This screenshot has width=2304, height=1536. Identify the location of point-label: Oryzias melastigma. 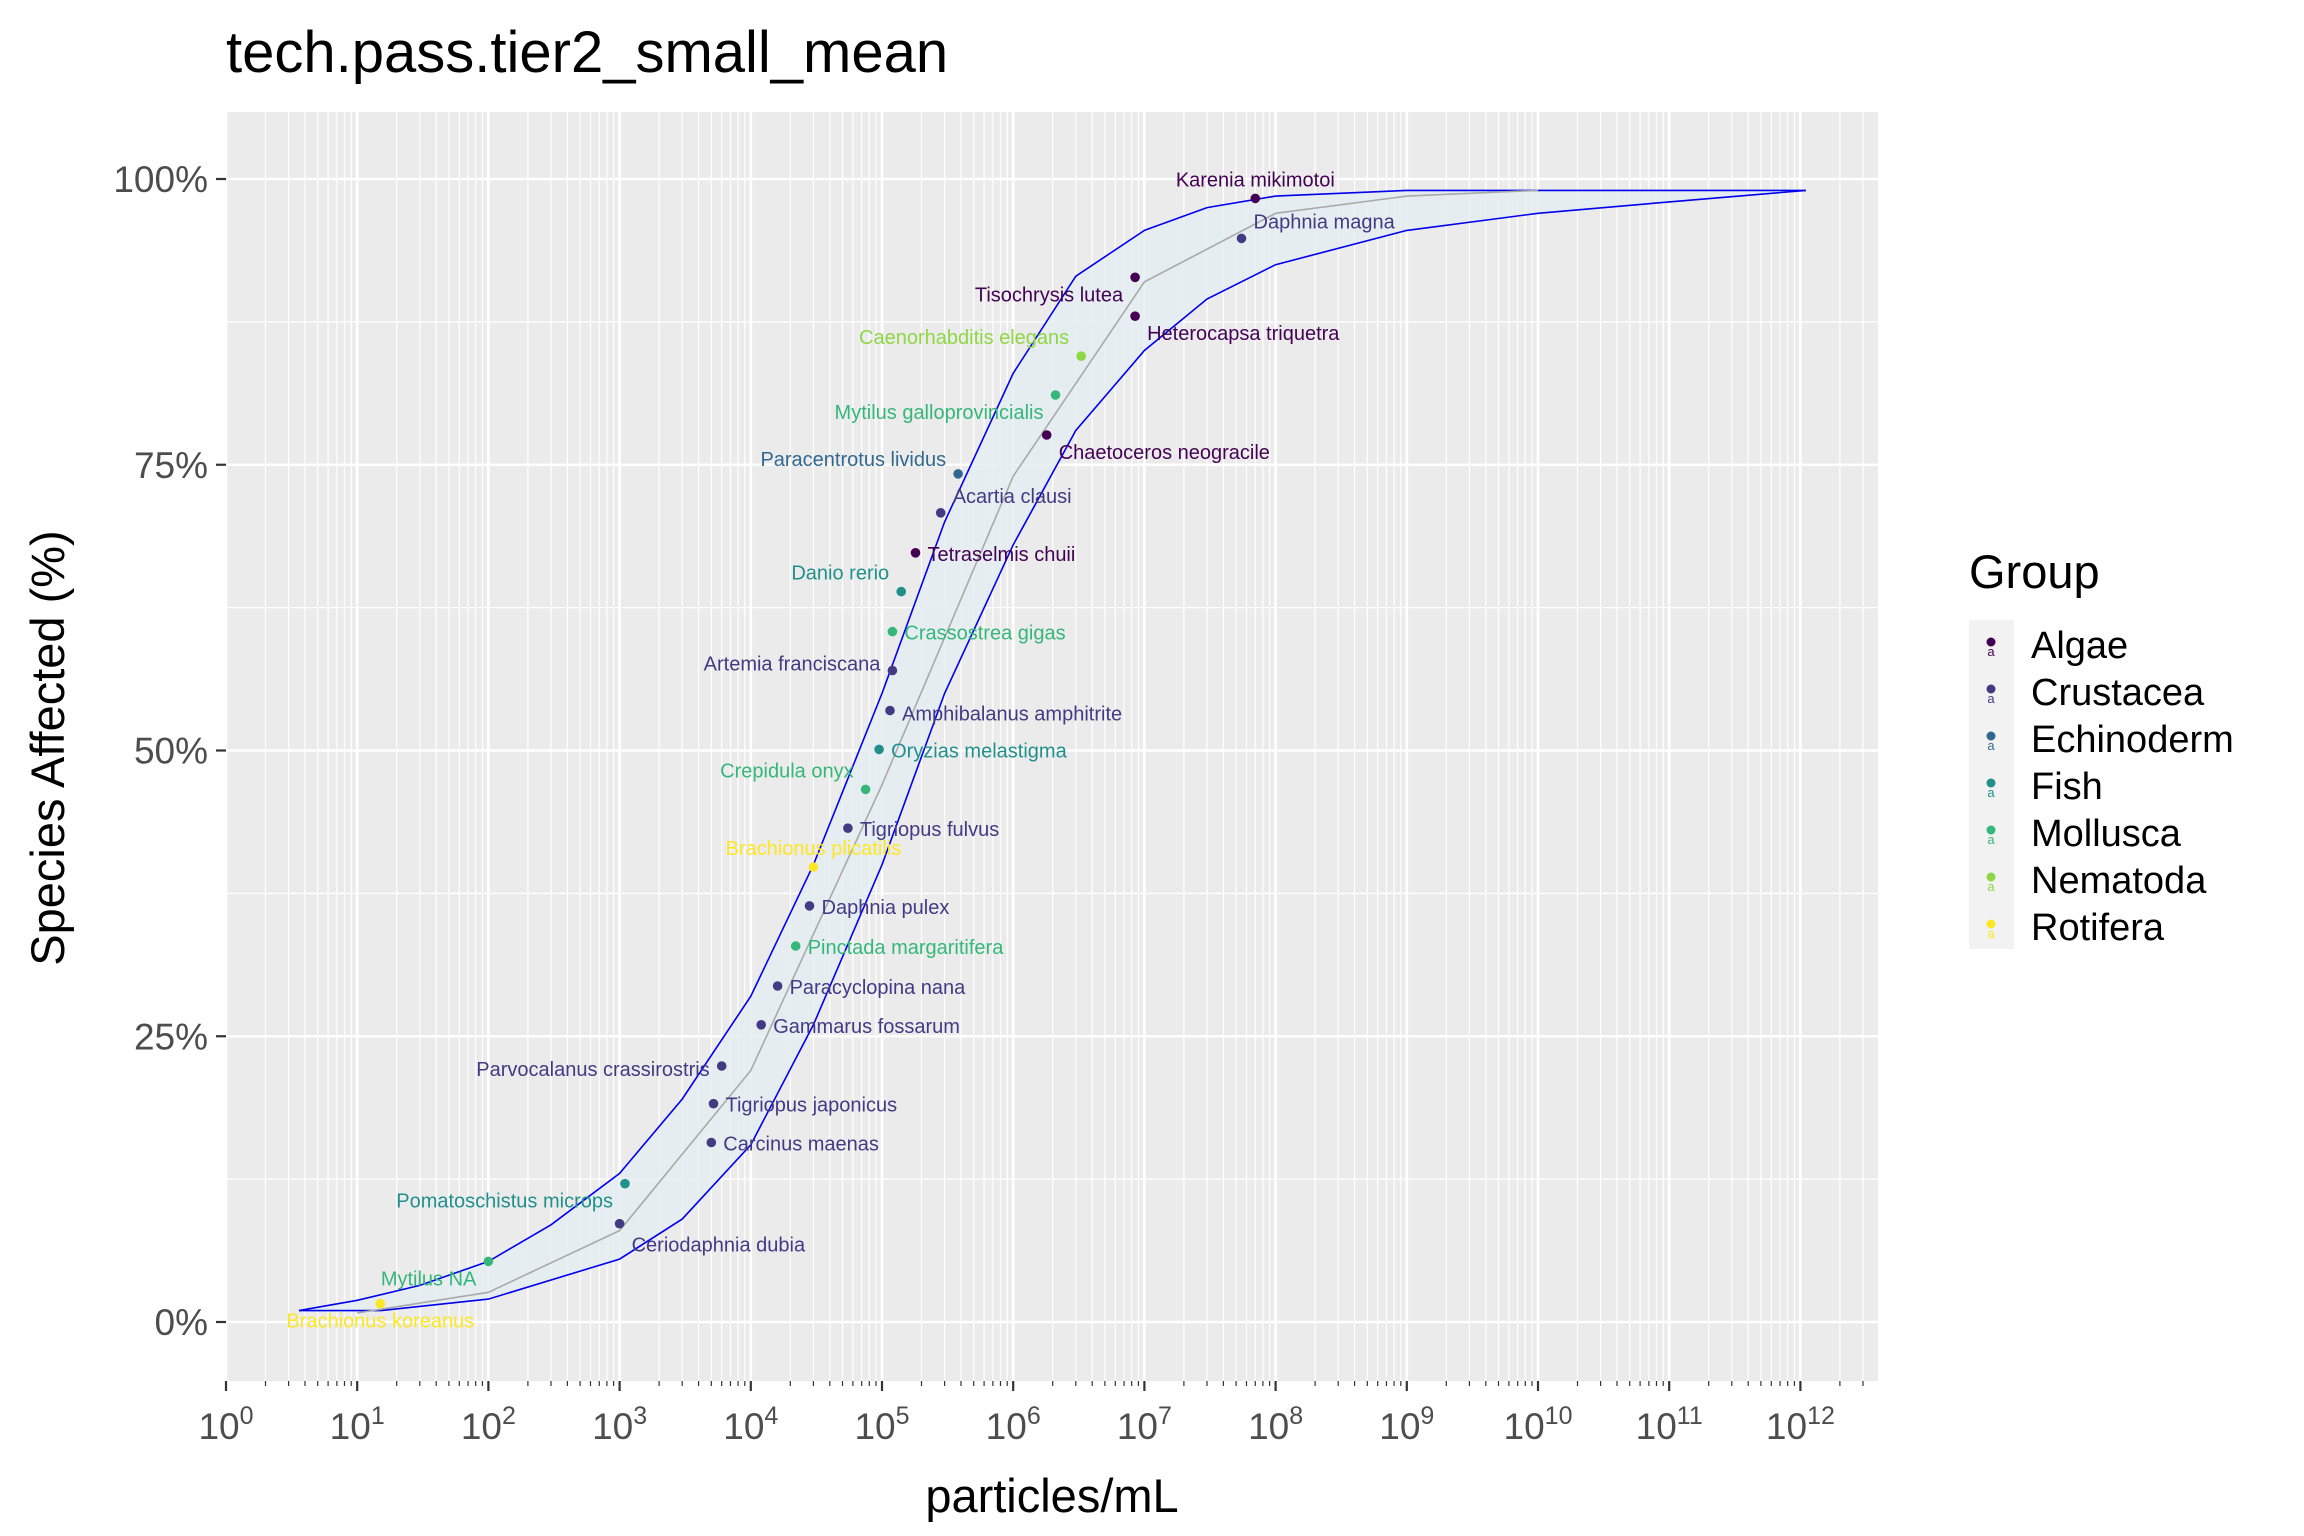
(979, 751).